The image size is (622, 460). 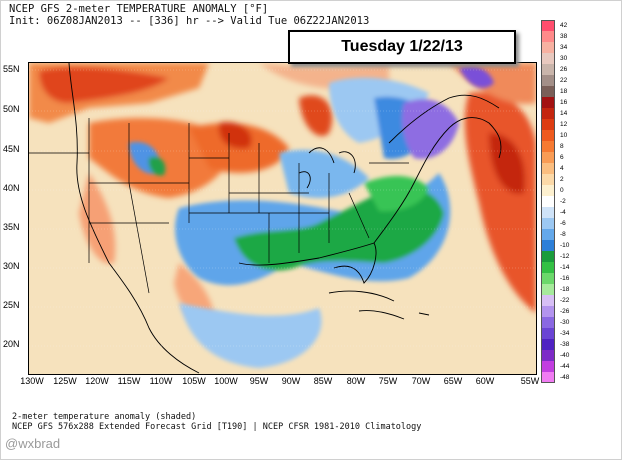 What do you see at coordinates (564, 113) in the screenshot?
I see `colorbar-tick-label: 14` at bounding box center [564, 113].